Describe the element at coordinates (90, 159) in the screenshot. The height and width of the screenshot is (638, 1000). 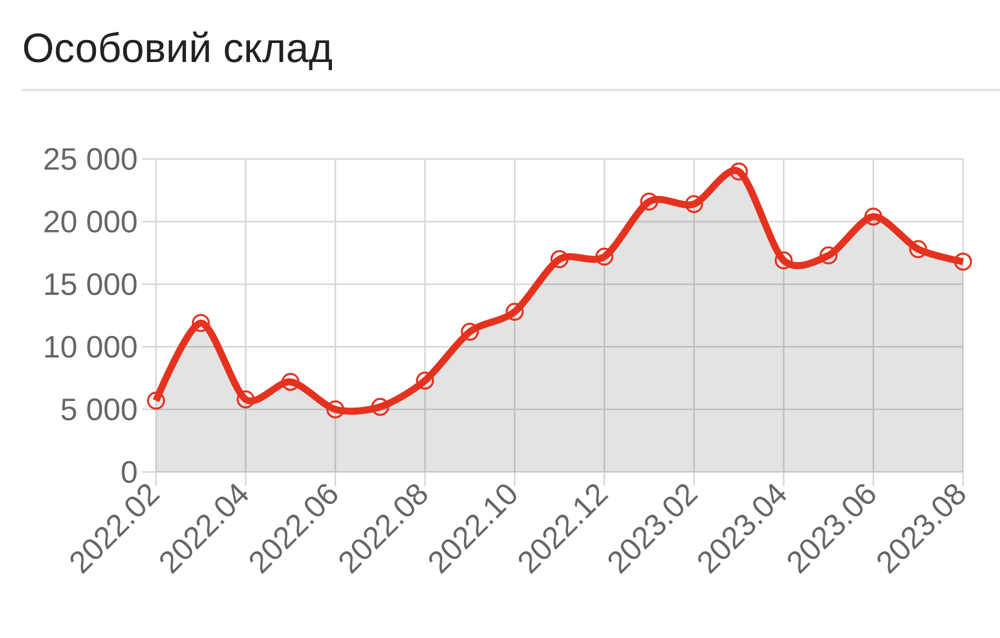
I see `y-tick-label: 25 000` at that location.